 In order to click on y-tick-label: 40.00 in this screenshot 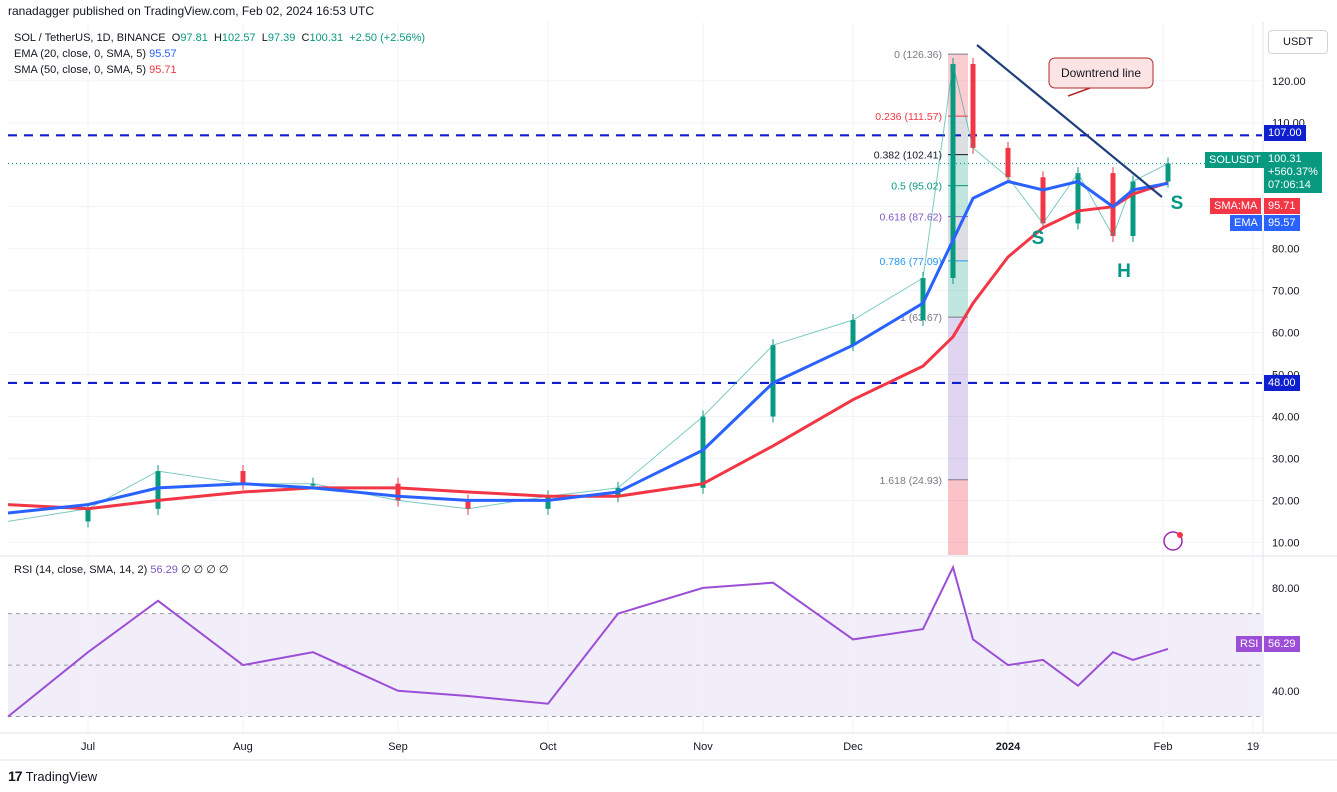, I will do `click(1286, 418)`.